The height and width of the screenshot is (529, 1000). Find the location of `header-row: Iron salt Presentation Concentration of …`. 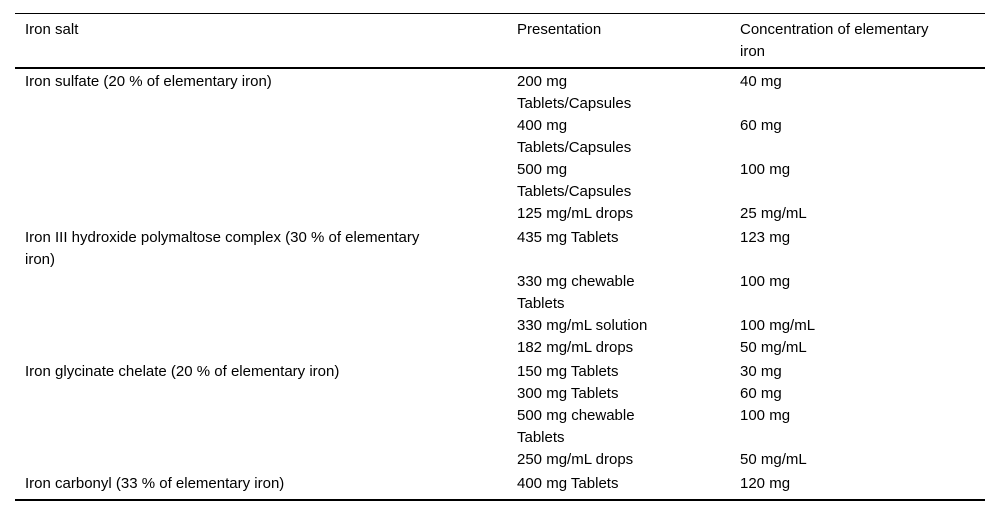

header-row: Iron salt Presentation Concentration of … is located at coordinates (500, 41).